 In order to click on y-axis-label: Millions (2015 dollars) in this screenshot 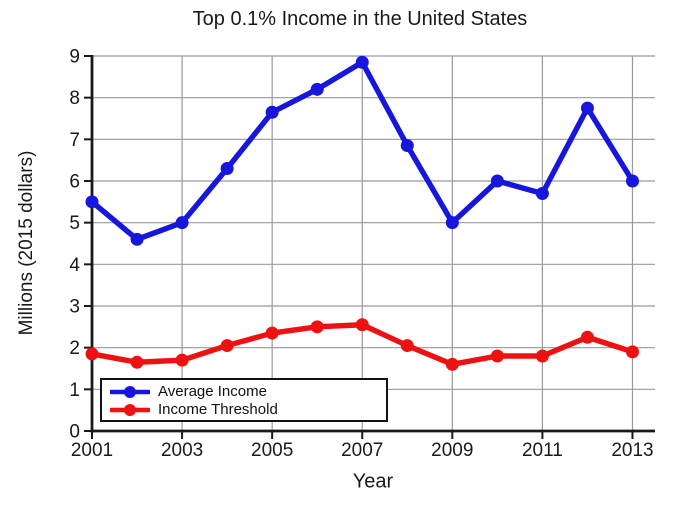, I will do `click(26, 243)`.